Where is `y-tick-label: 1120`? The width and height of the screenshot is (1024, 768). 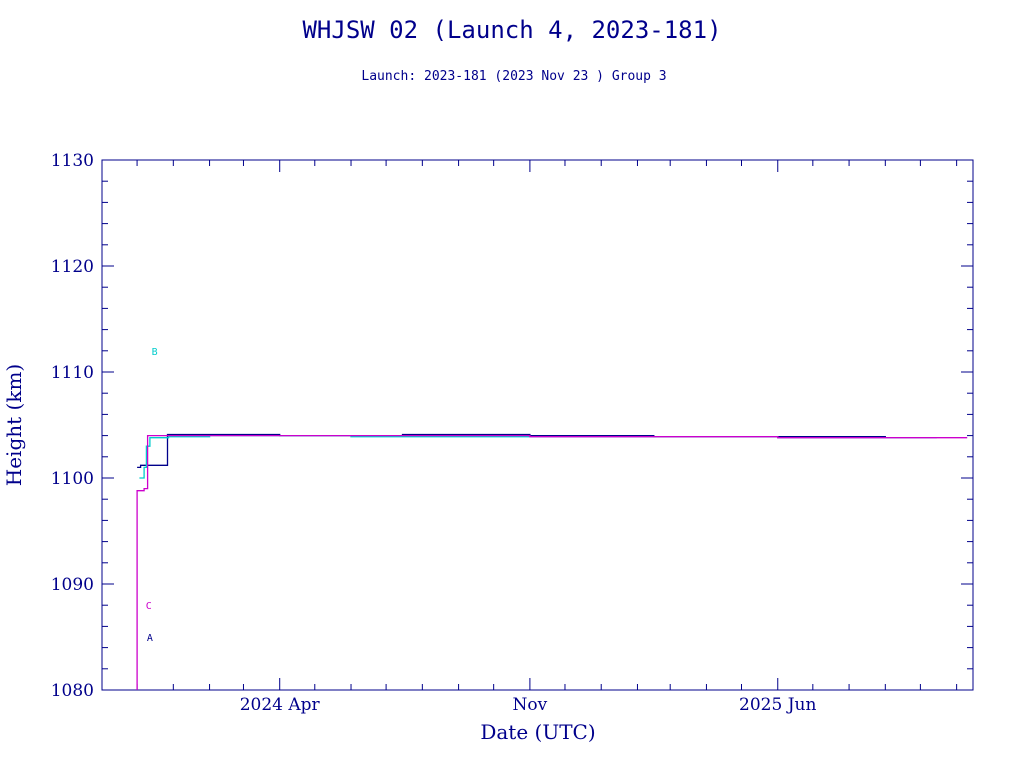 y-tick-label: 1120 is located at coordinates (72, 267).